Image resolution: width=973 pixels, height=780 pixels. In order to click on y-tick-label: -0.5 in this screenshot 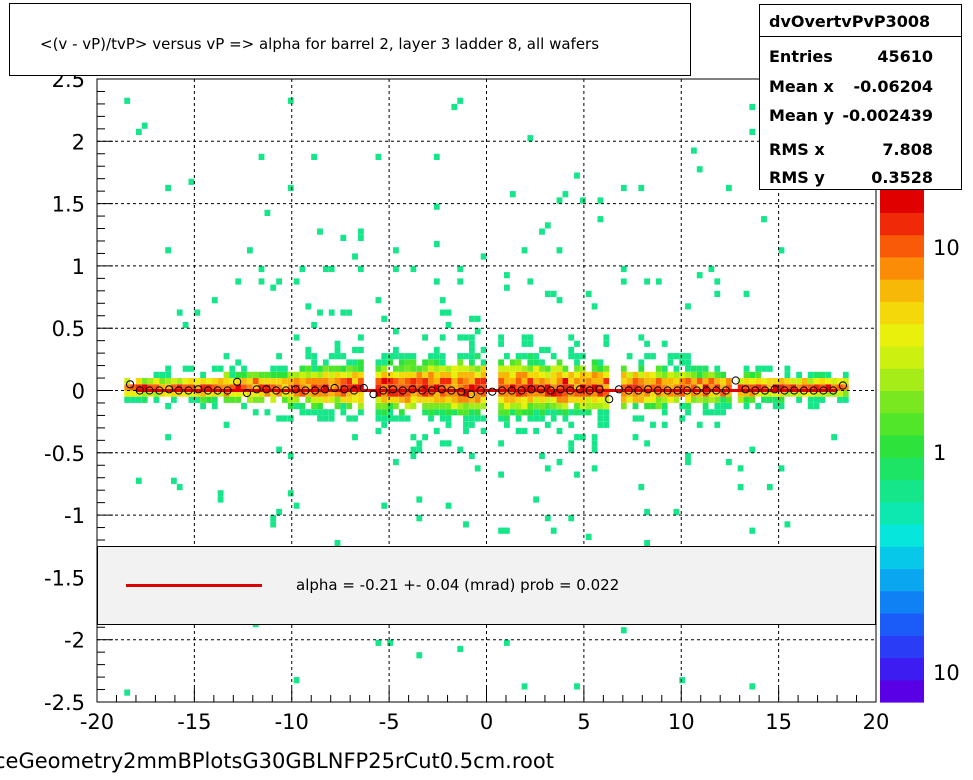, I will do `click(64, 454)`.